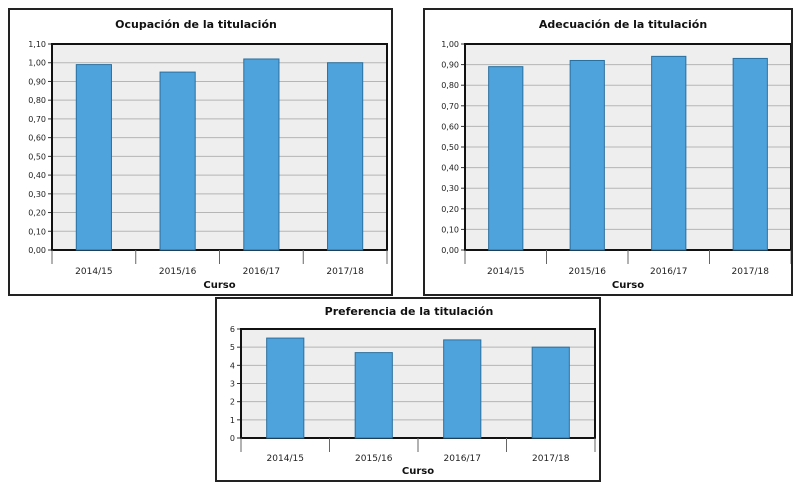  What do you see at coordinates (623, 24) in the screenshot?
I see `chart-title: Adecuación de la titulación` at bounding box center [623, 24].